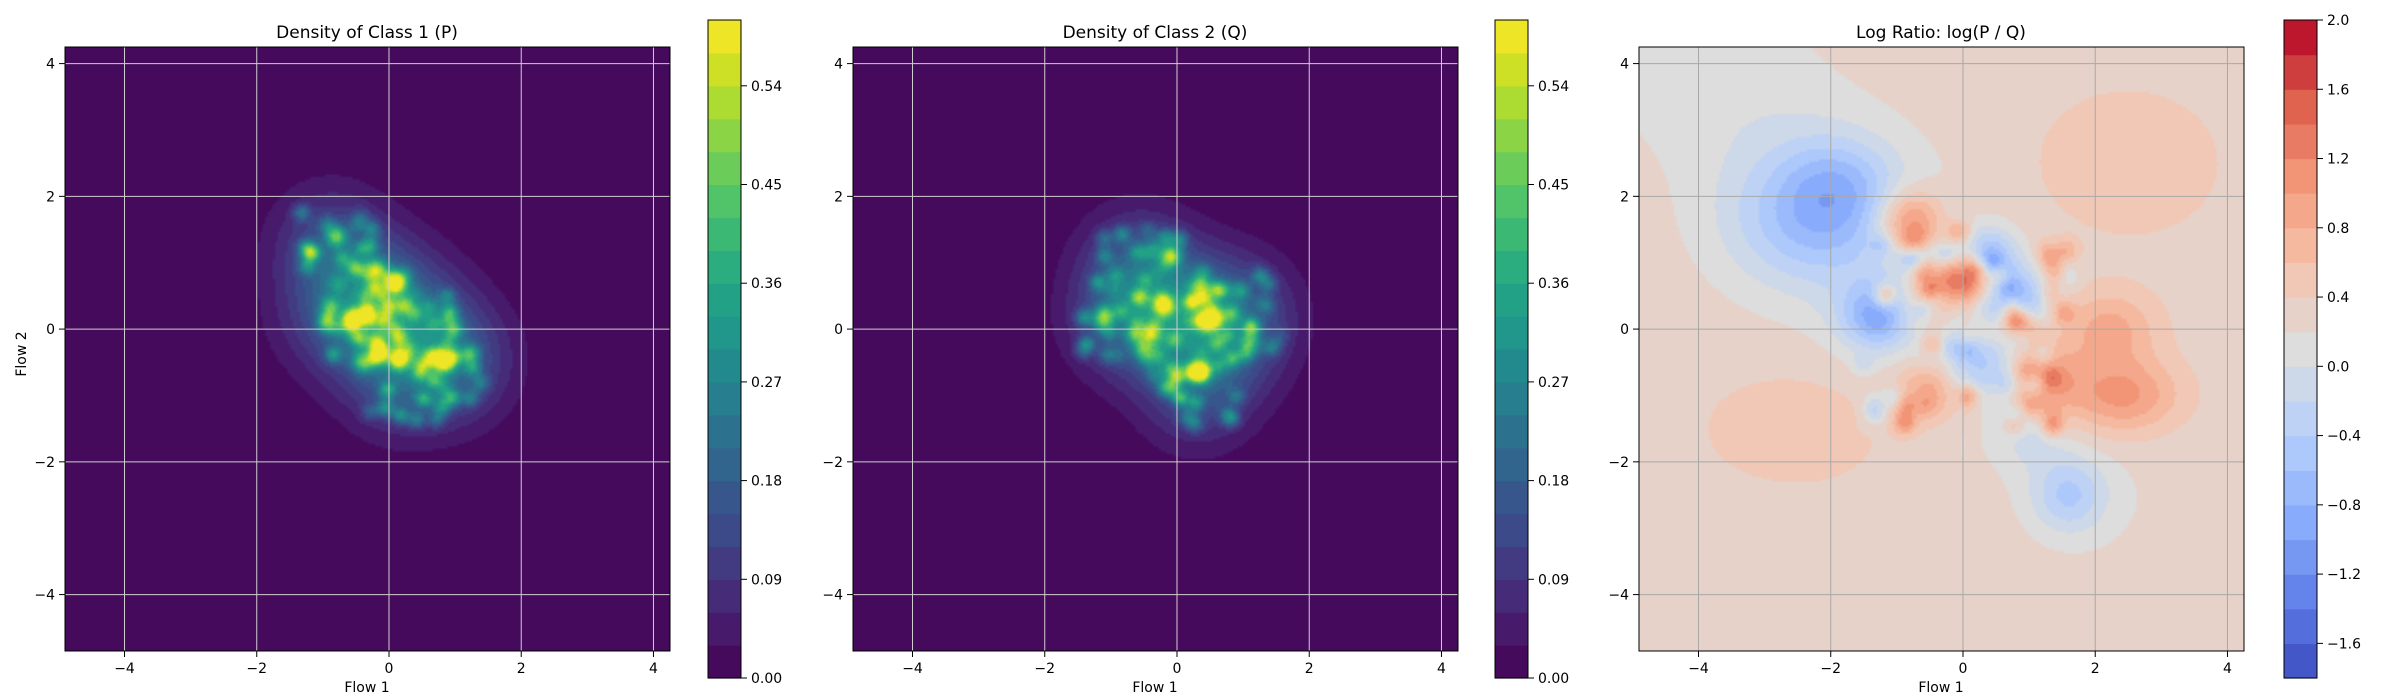  I want to click on colorbar-tick-label: −1.6, so click(2344, 644).